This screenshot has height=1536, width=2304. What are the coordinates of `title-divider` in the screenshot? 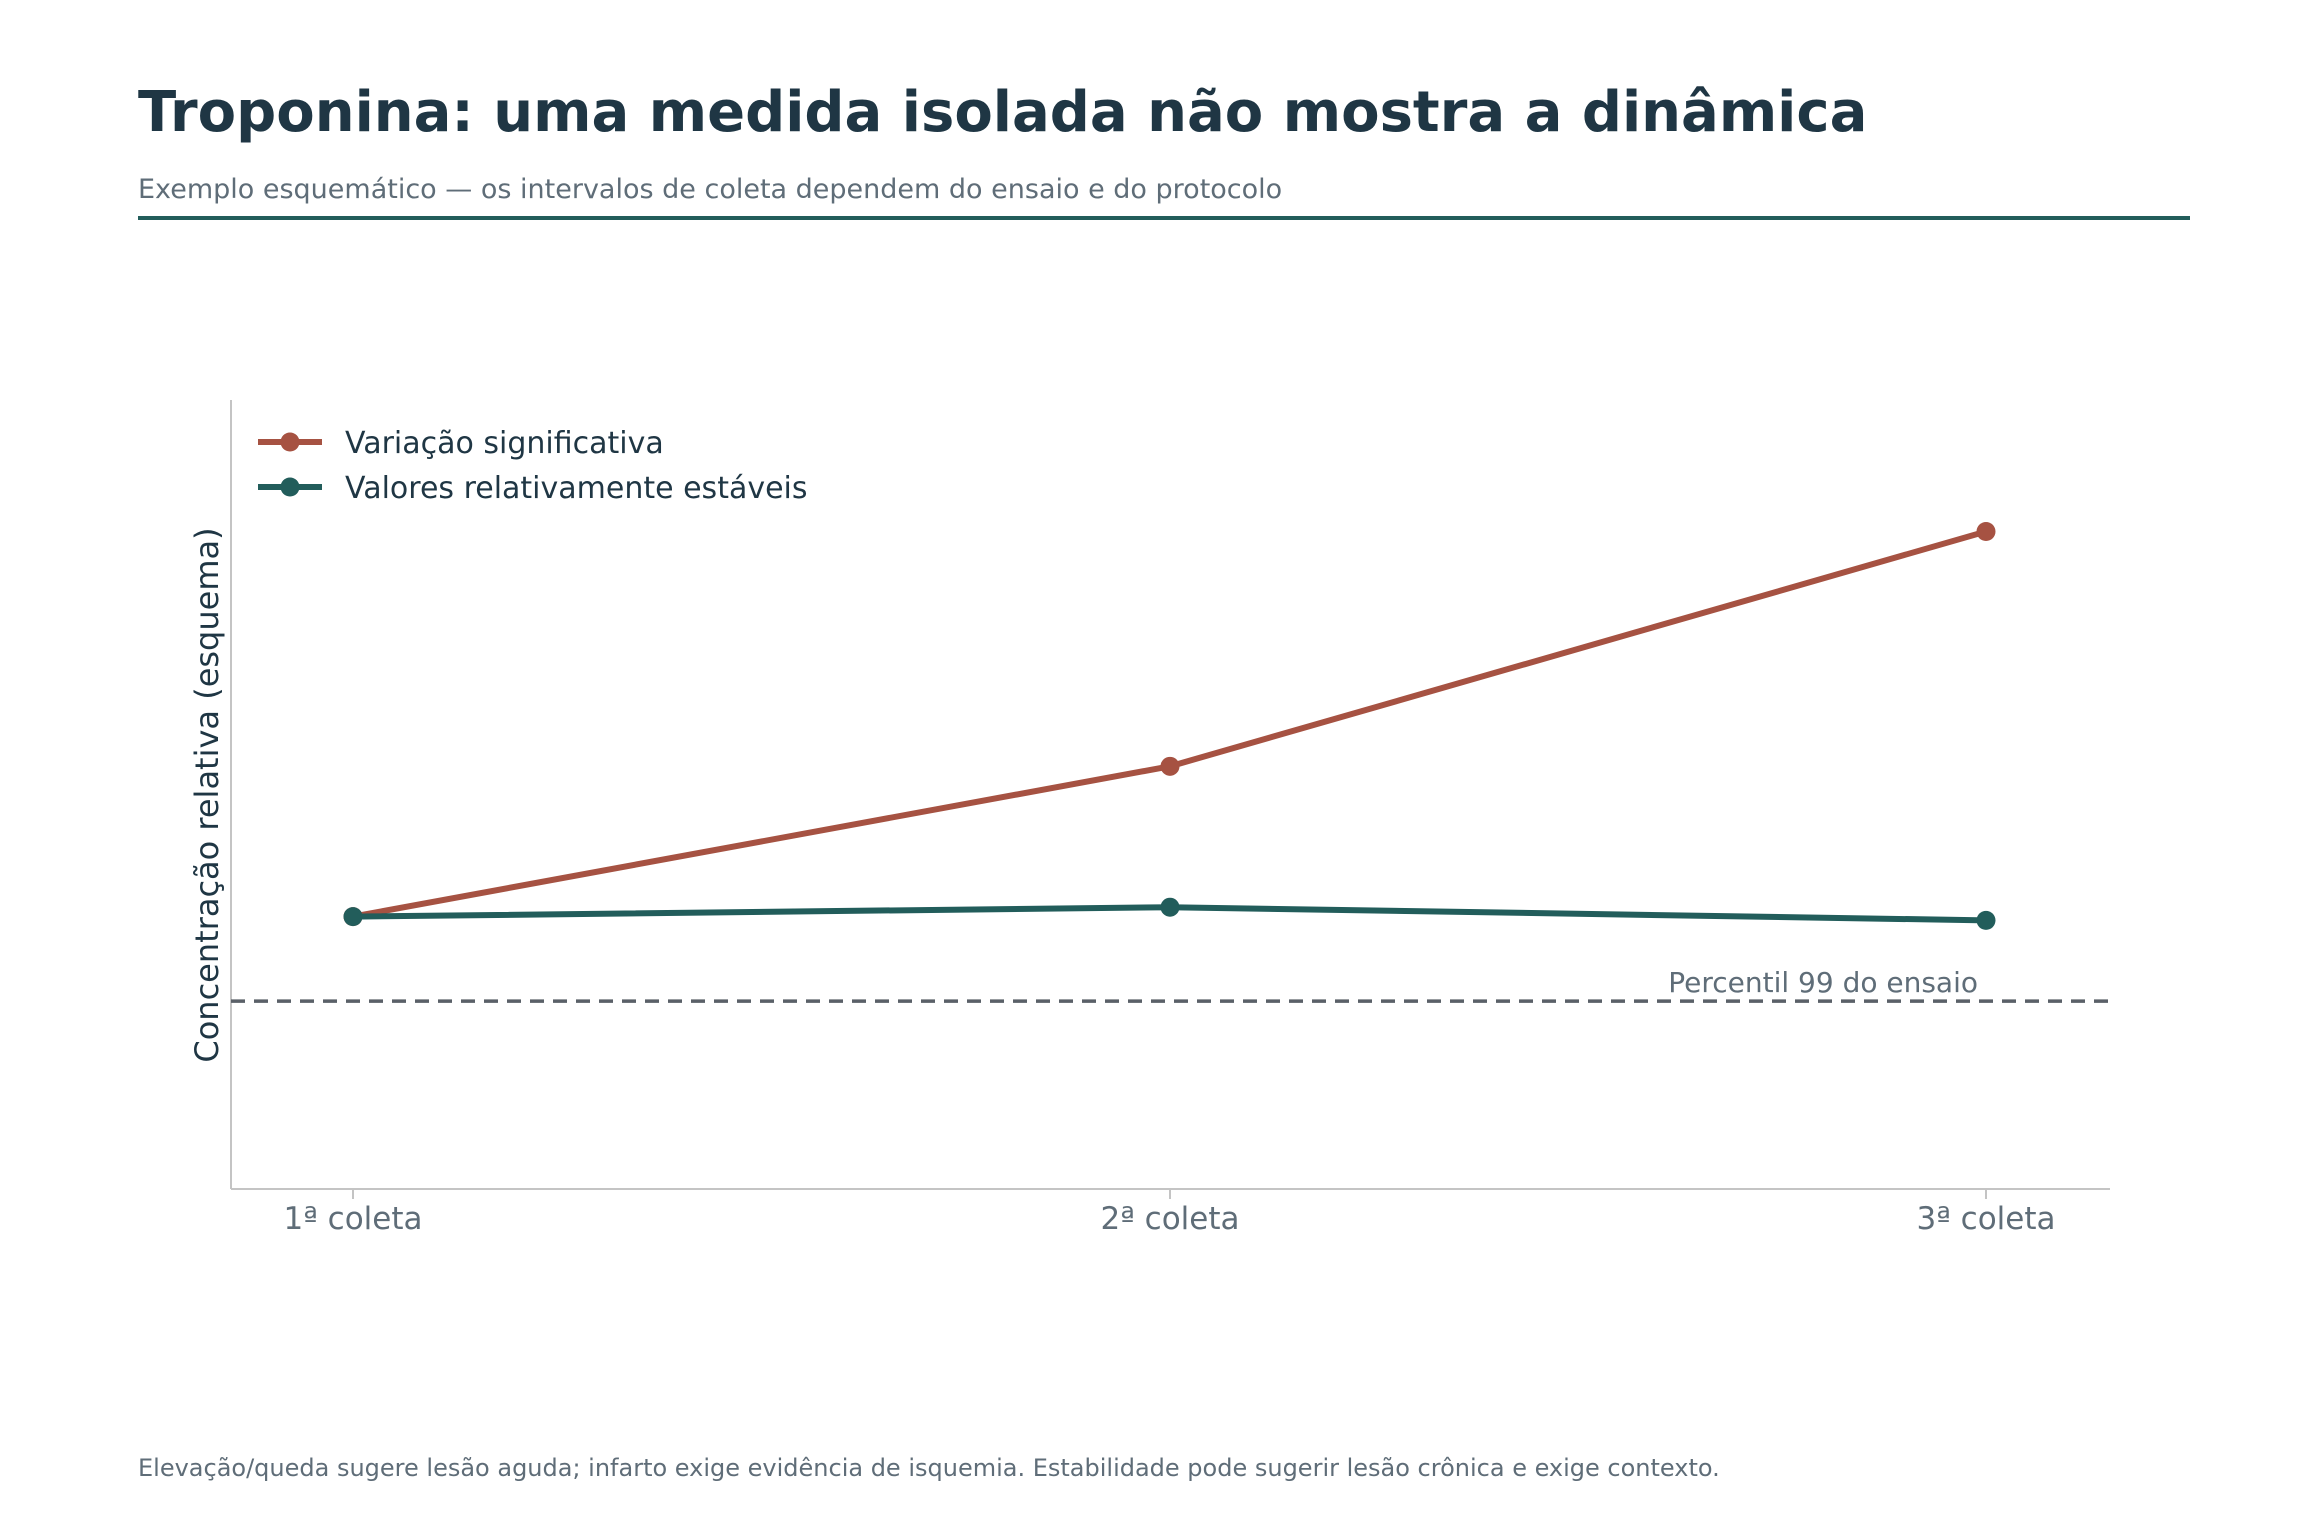 It's located at (1164, 218).